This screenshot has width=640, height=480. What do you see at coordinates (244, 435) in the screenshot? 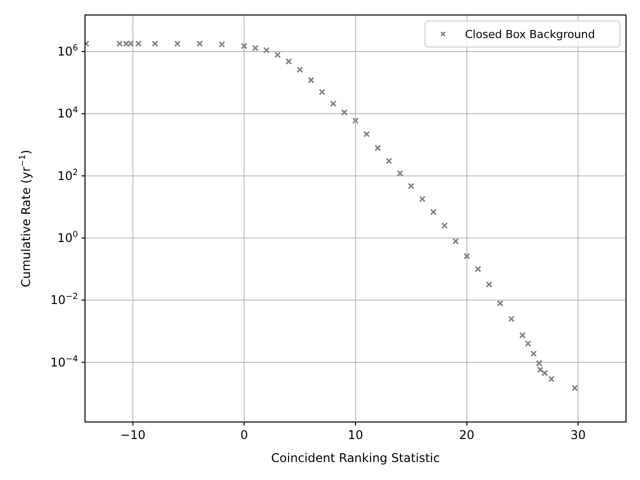
I see `x-tick-label: 0` at bounding box center [244, 435].